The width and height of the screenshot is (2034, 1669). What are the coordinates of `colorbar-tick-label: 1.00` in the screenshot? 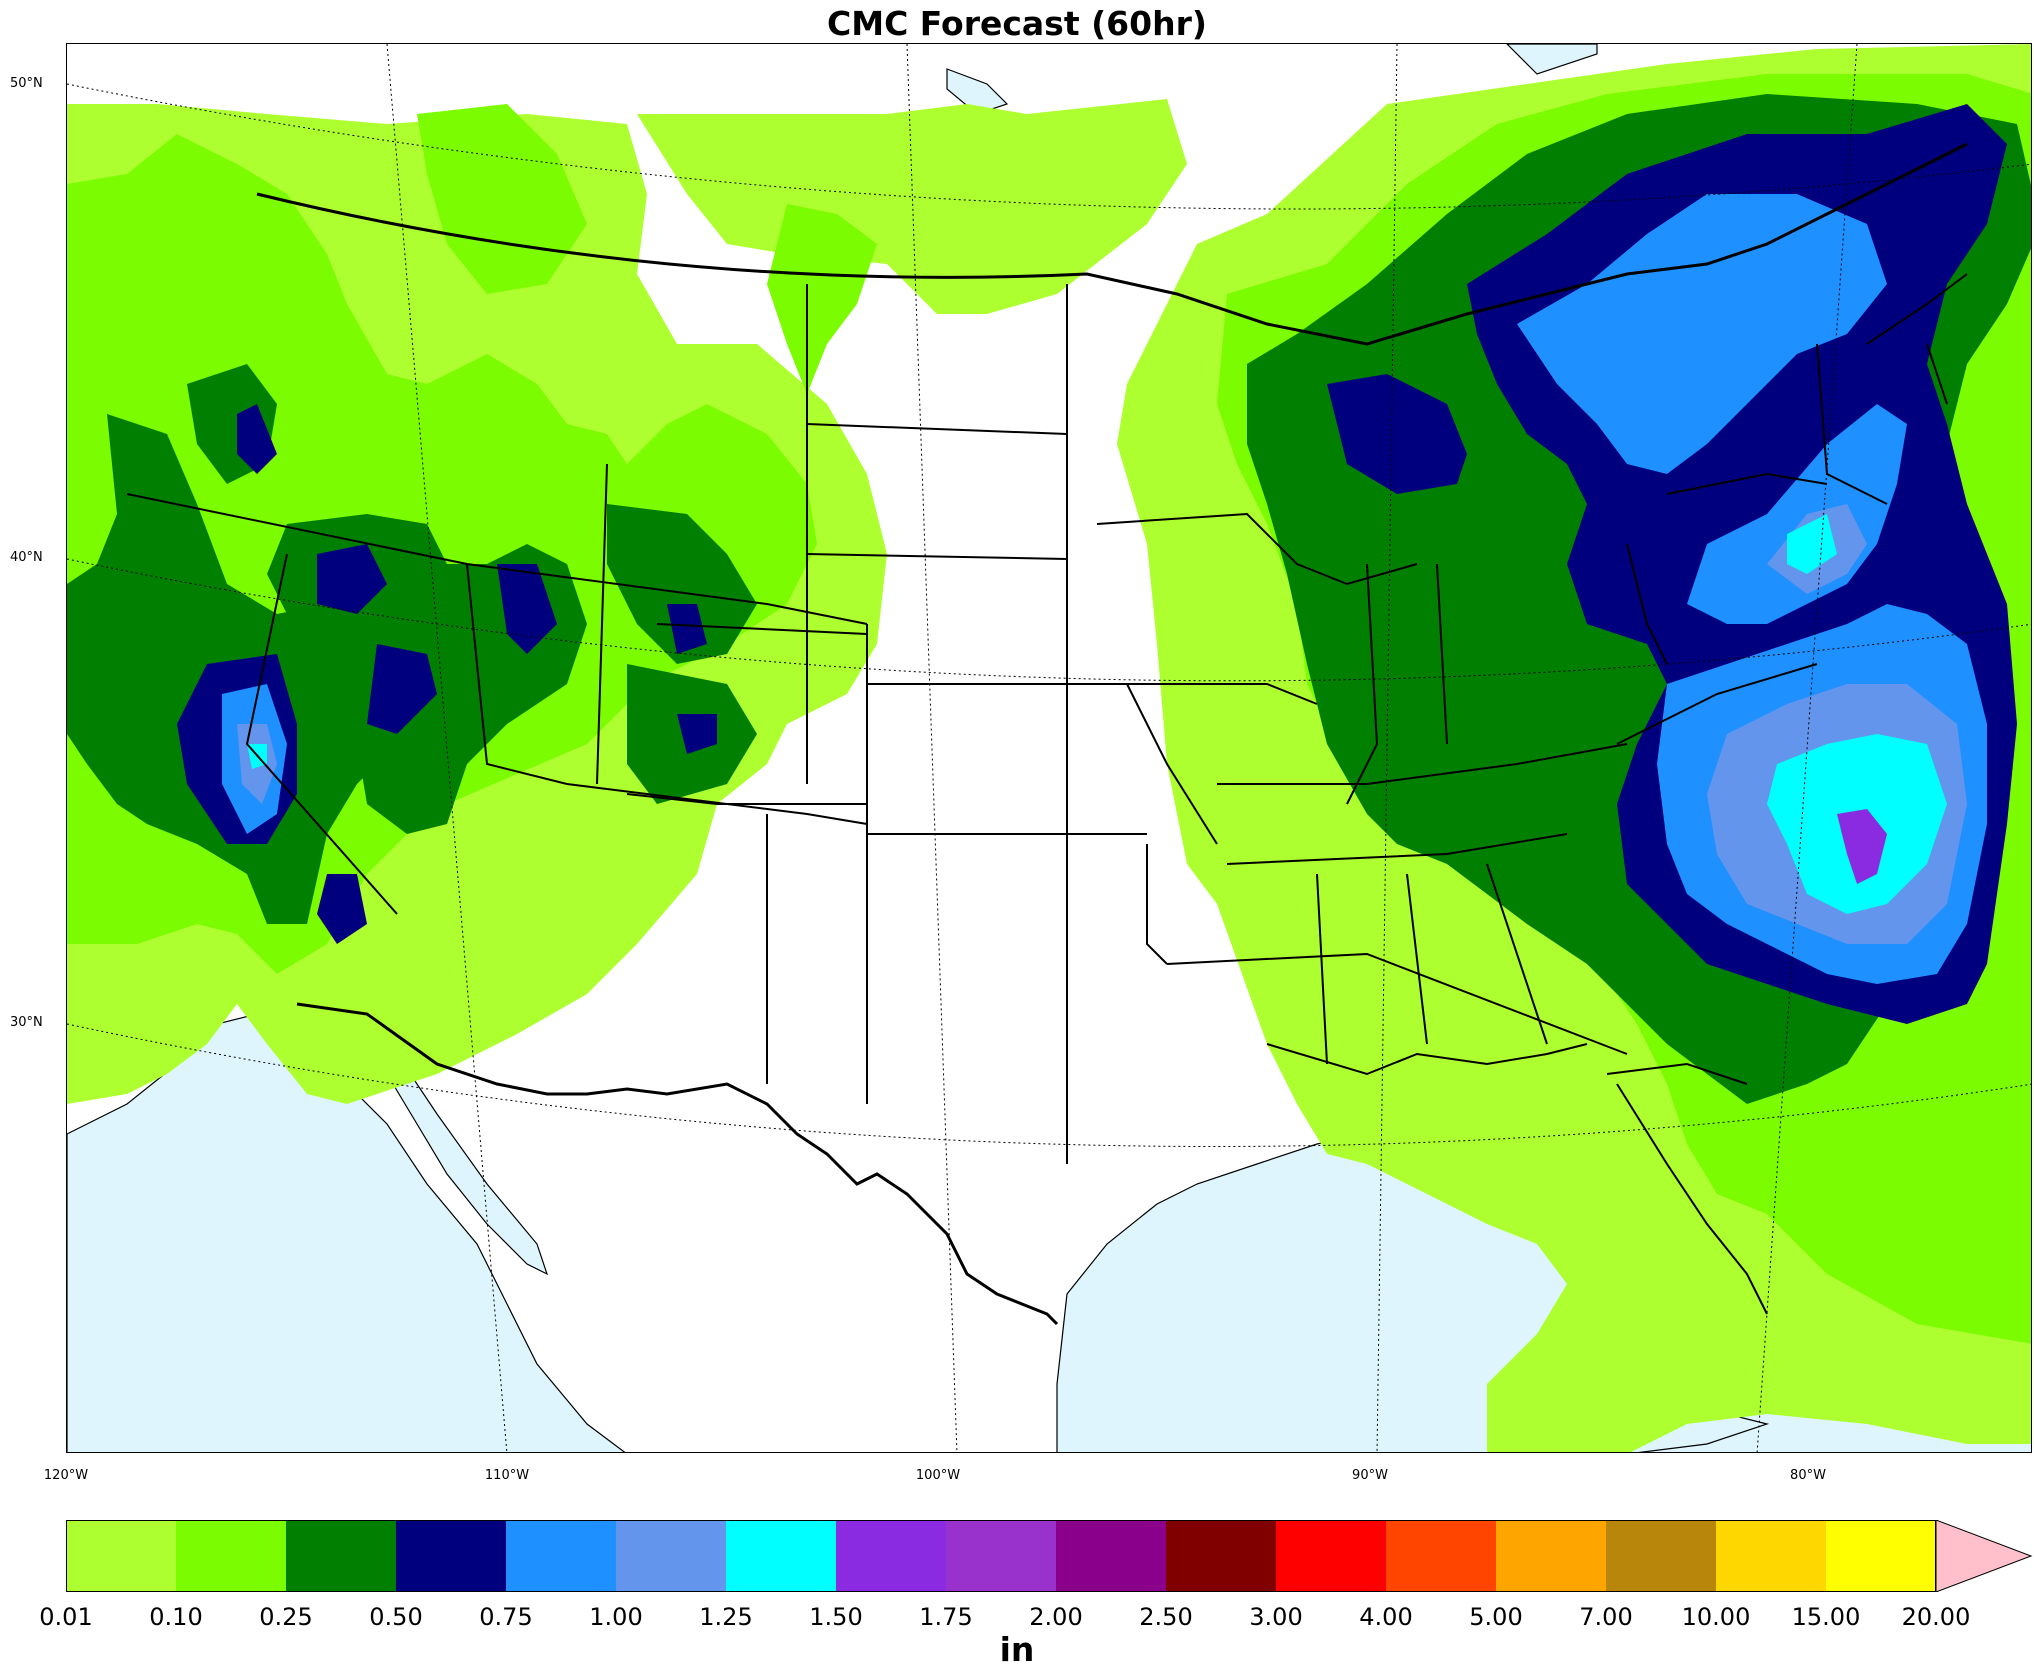 It's located at (616, 1617).